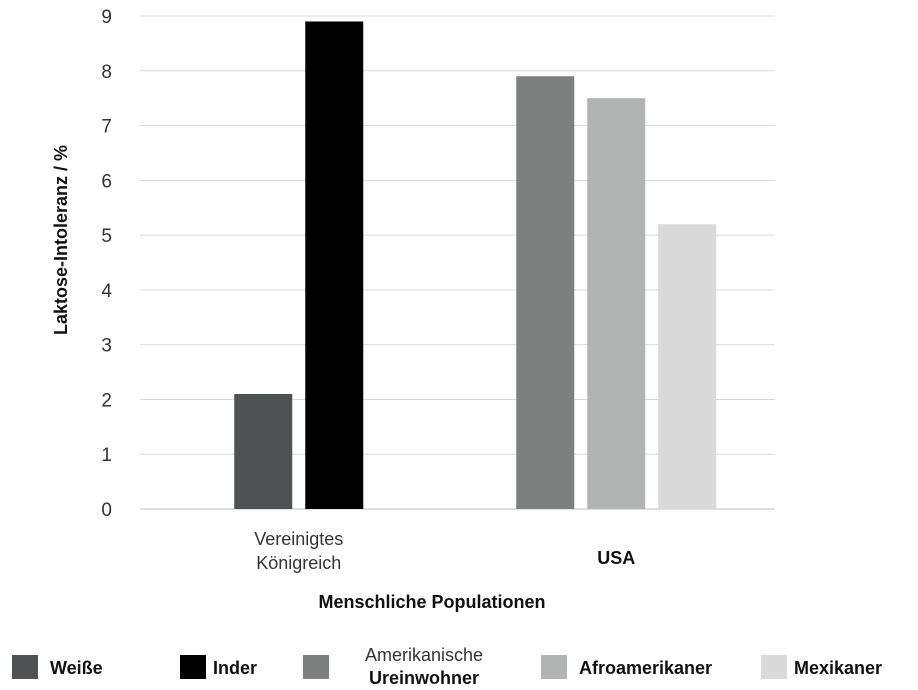 Image resolution: width=918 pixels, height=690 pixels. What do you see at coordinates (616, 304) in the screenshot?
I see `bar-afroamerikaner` at bounding box center [616, 304].